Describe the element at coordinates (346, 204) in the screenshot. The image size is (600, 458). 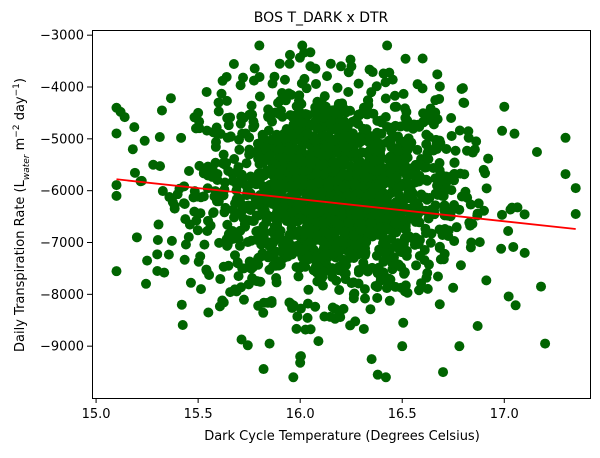
I see `regression-line-group` at that location.